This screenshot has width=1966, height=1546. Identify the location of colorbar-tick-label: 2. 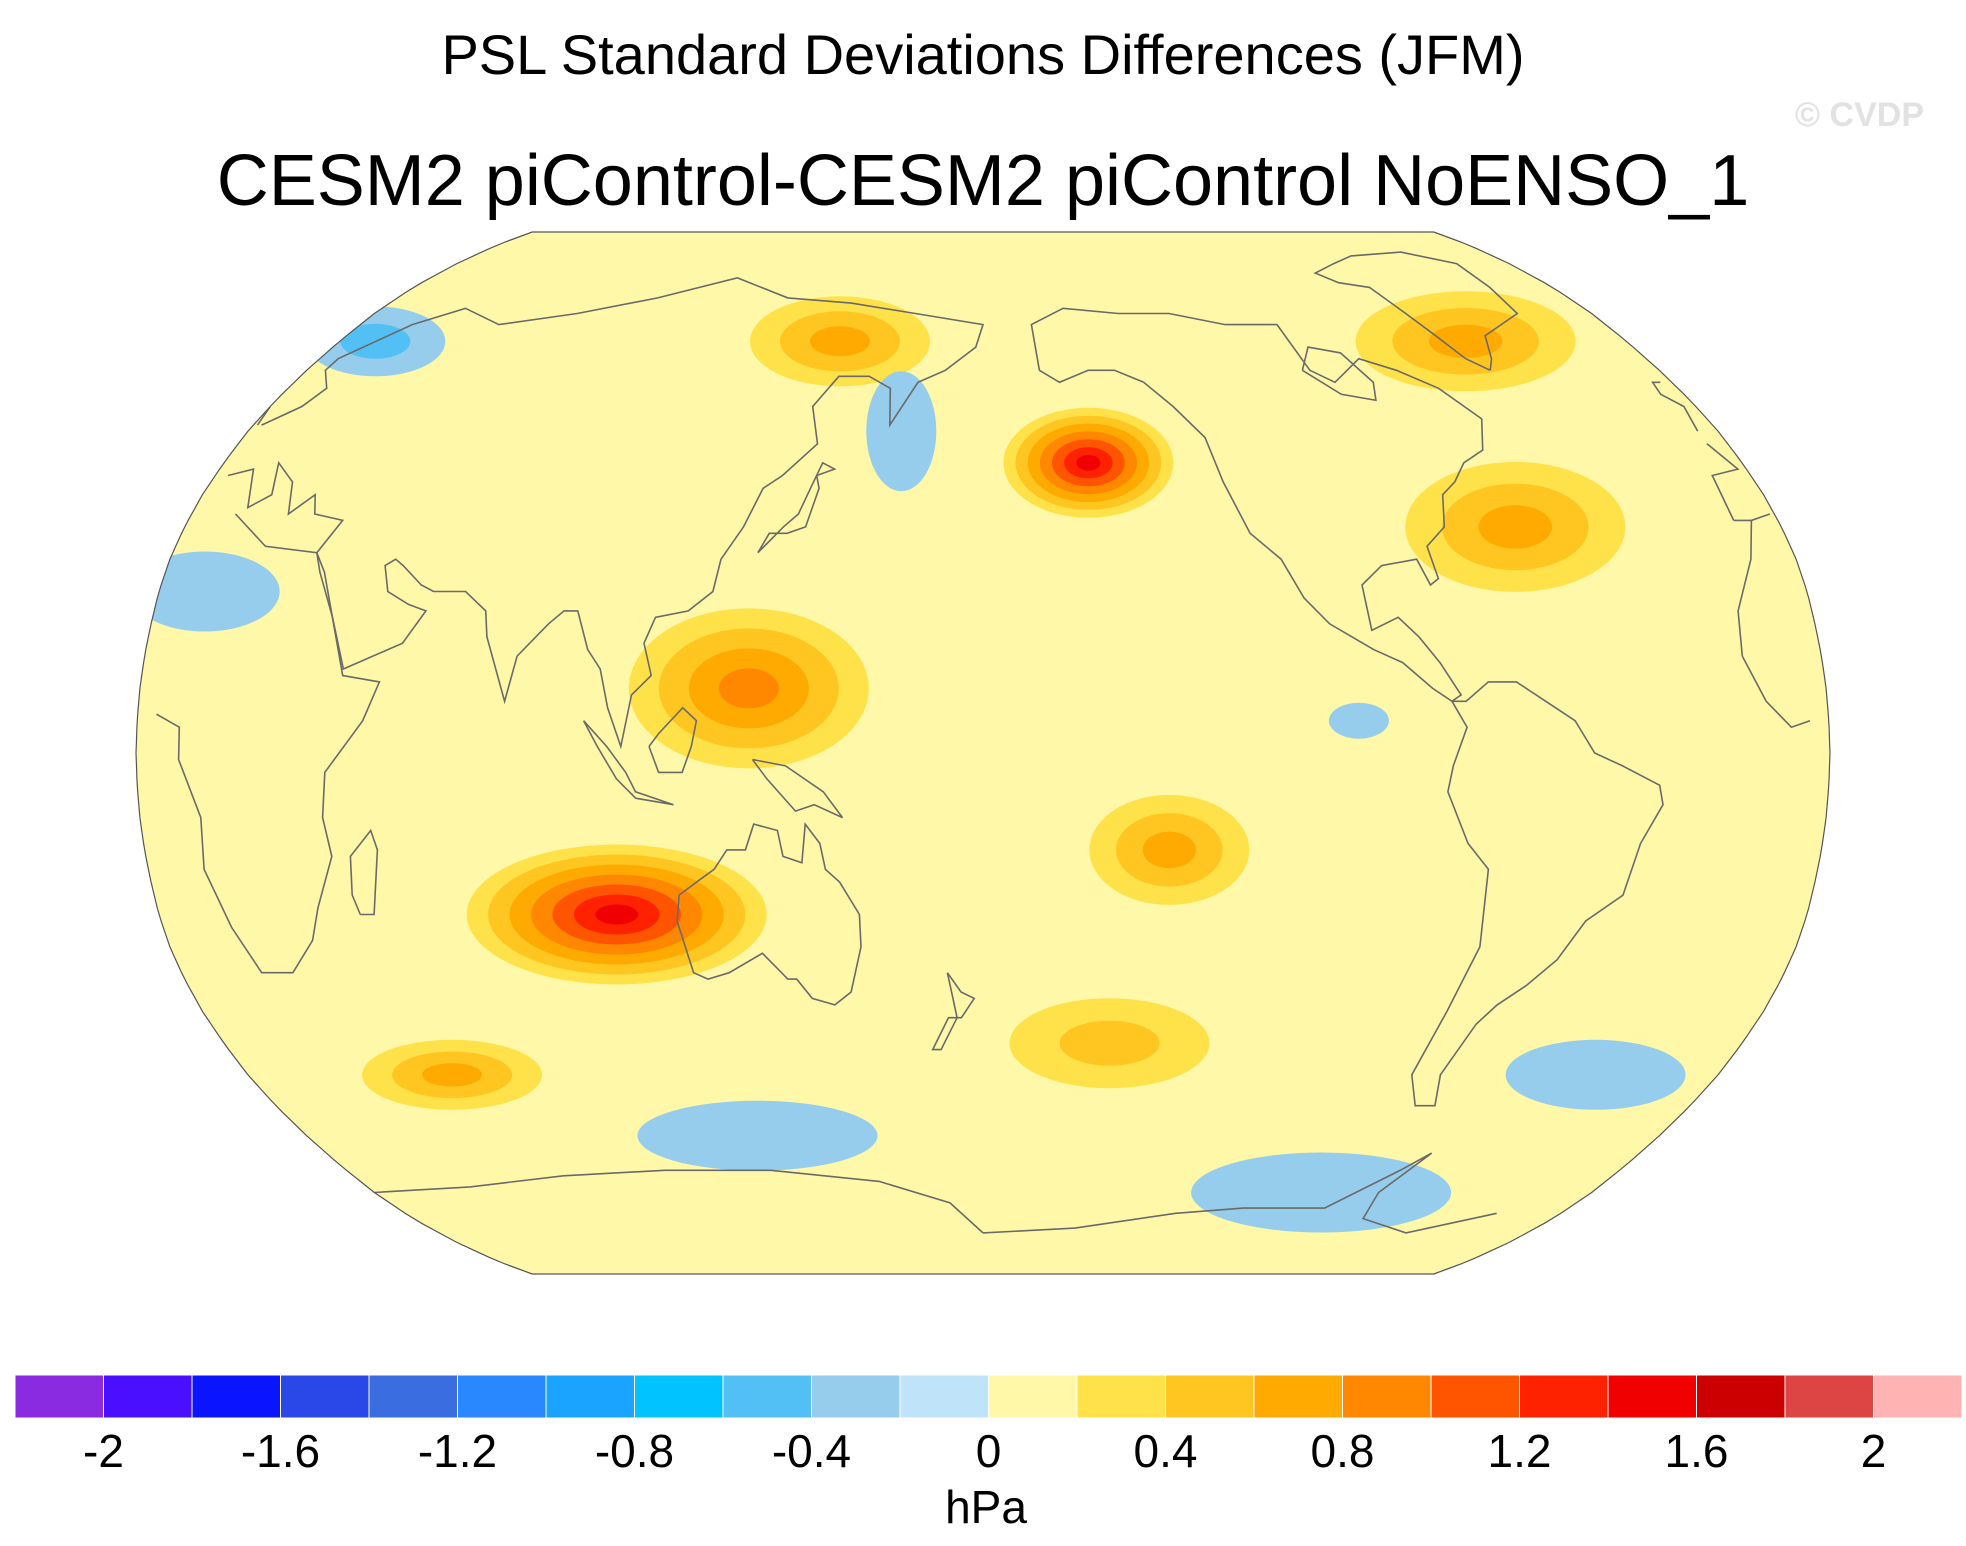
(1873, 1451).